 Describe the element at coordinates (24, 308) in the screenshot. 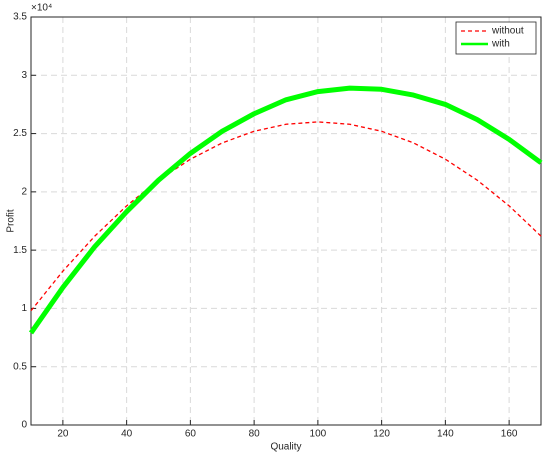

I see `y-tick-label: 1` at that location.